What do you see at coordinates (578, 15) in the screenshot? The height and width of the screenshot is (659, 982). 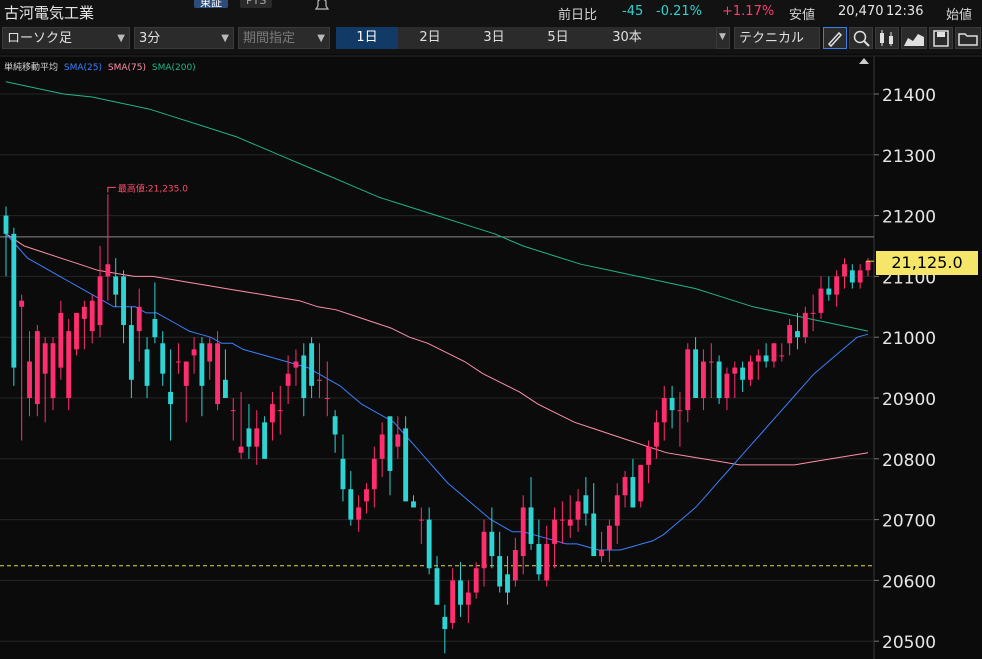 I see `change-label: 前日比` at bounding box center [578, 15].